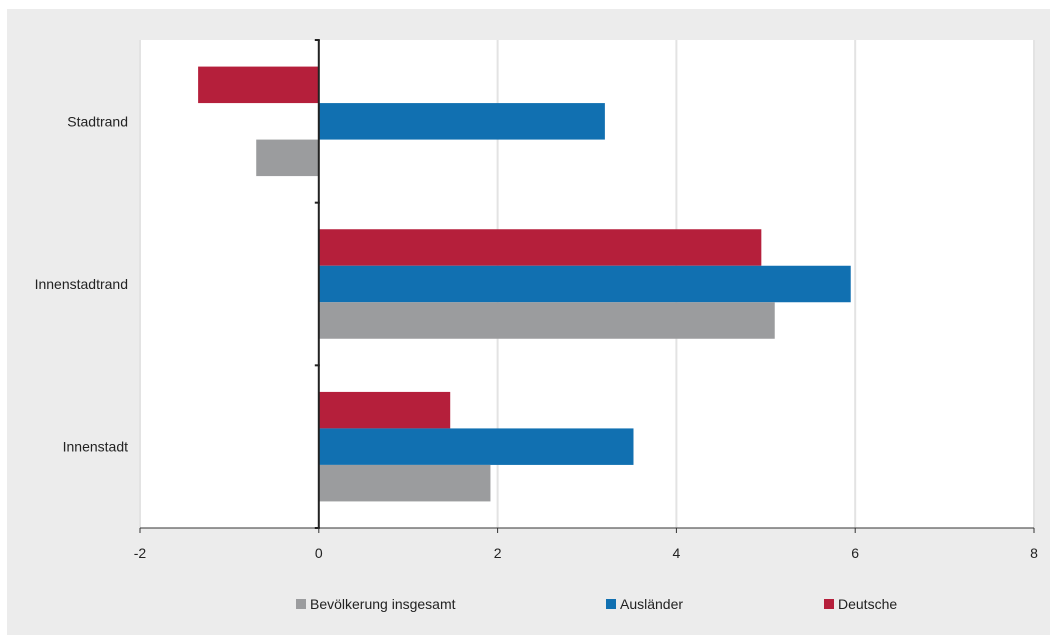 The height and width of the screenshot is (639, 1053). I want to click on bar-deutsche-innenstadtrand, so click(540, 247).